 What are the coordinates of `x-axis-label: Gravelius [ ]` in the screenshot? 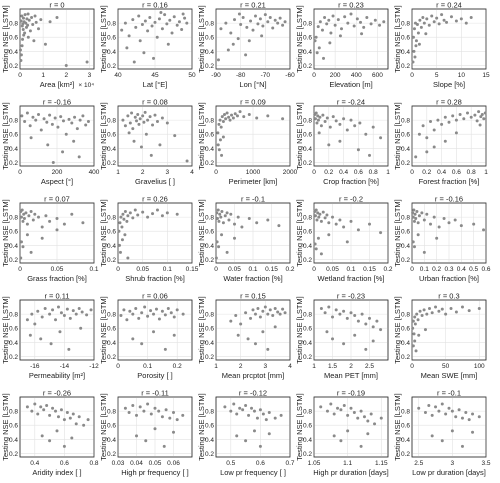 It's located at (155, 181).